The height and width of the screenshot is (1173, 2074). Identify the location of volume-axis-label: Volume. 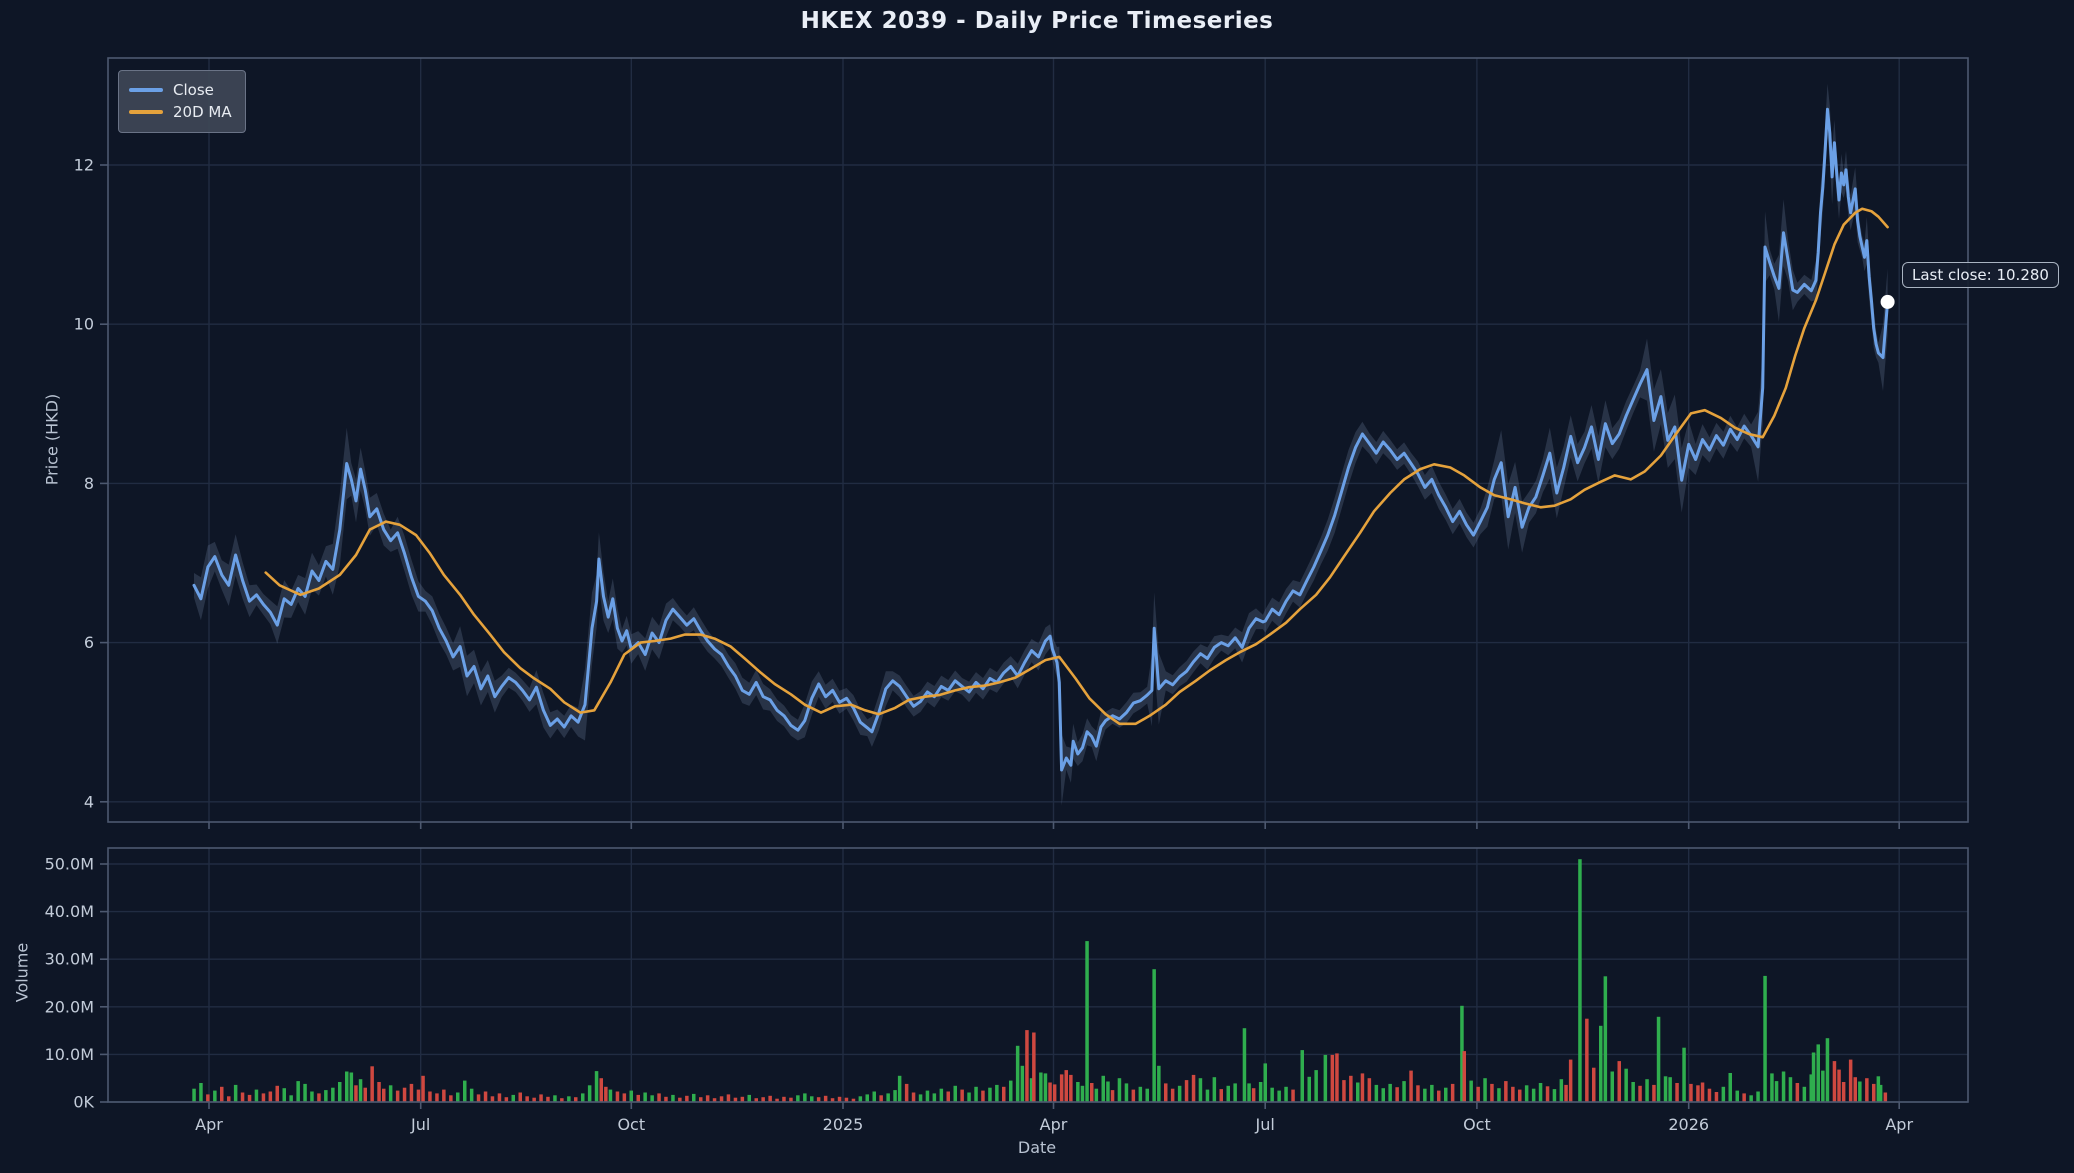
(22, 972).